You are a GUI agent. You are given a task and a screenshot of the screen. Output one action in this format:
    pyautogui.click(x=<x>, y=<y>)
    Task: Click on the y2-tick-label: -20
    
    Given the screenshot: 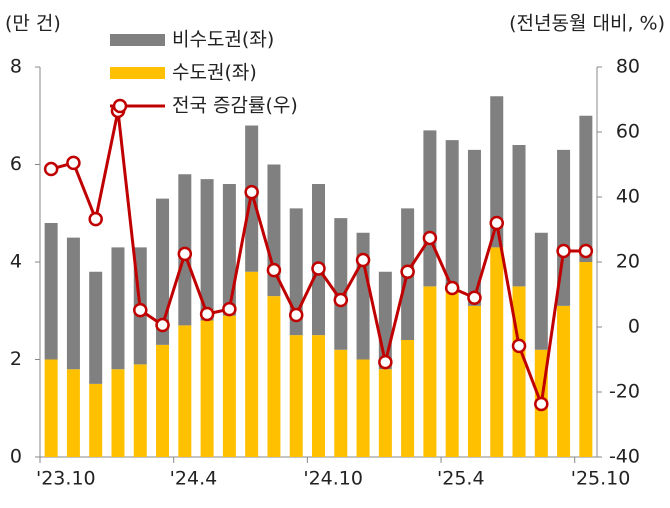 What is the action you would take?
    pyautogui.click(x=624, y=392)
    